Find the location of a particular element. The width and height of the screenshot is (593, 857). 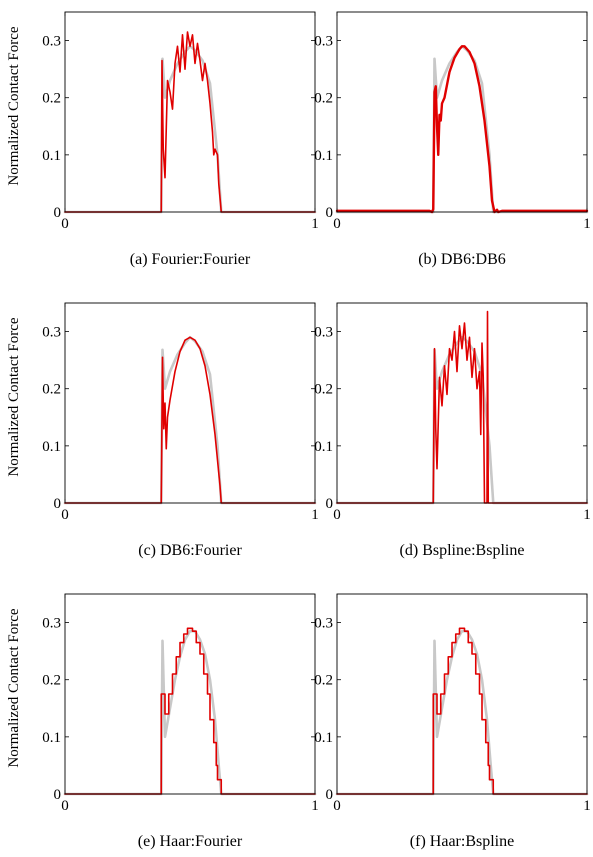

ytick-label-d-3: 0.3 is located at coordinates (323, 333).